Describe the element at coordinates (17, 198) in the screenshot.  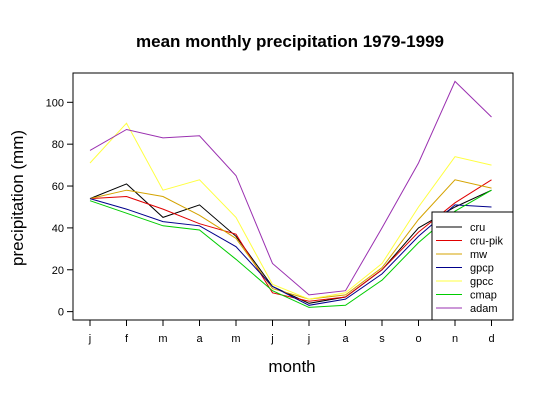
I see `y-axis-title: precipitation (mm)` at that location.